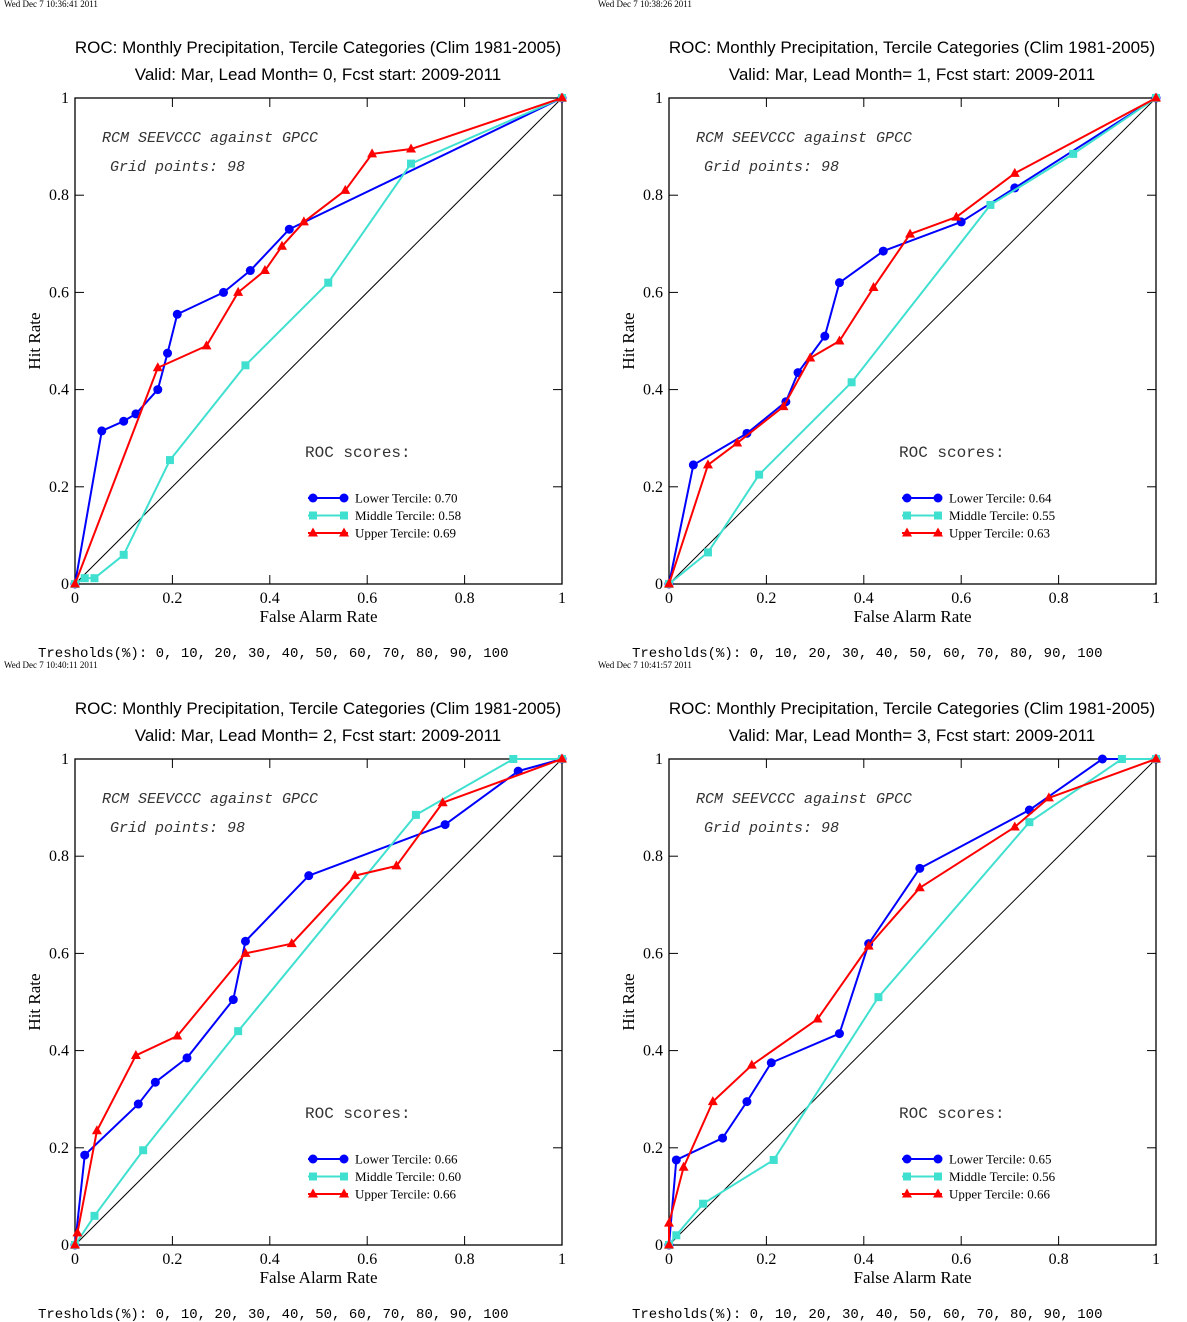 This screenshot has width=1187, height=1322. What do you see at coordinates (367, 1259) in the screenshot?
I see `x-tick-label: 0.6` at bounding box center [367, 1259].